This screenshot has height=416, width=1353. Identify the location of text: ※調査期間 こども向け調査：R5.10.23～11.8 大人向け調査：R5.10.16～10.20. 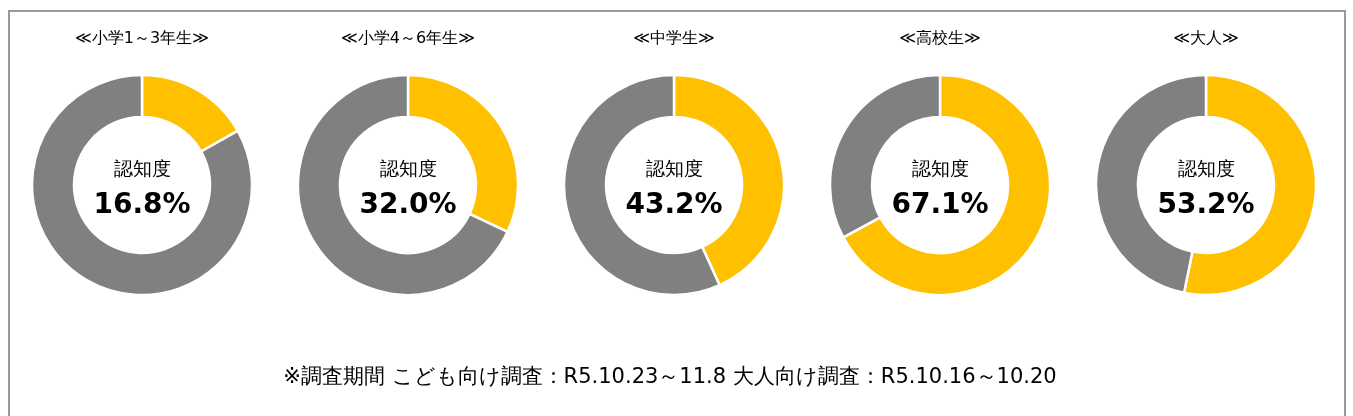
(670, 376).